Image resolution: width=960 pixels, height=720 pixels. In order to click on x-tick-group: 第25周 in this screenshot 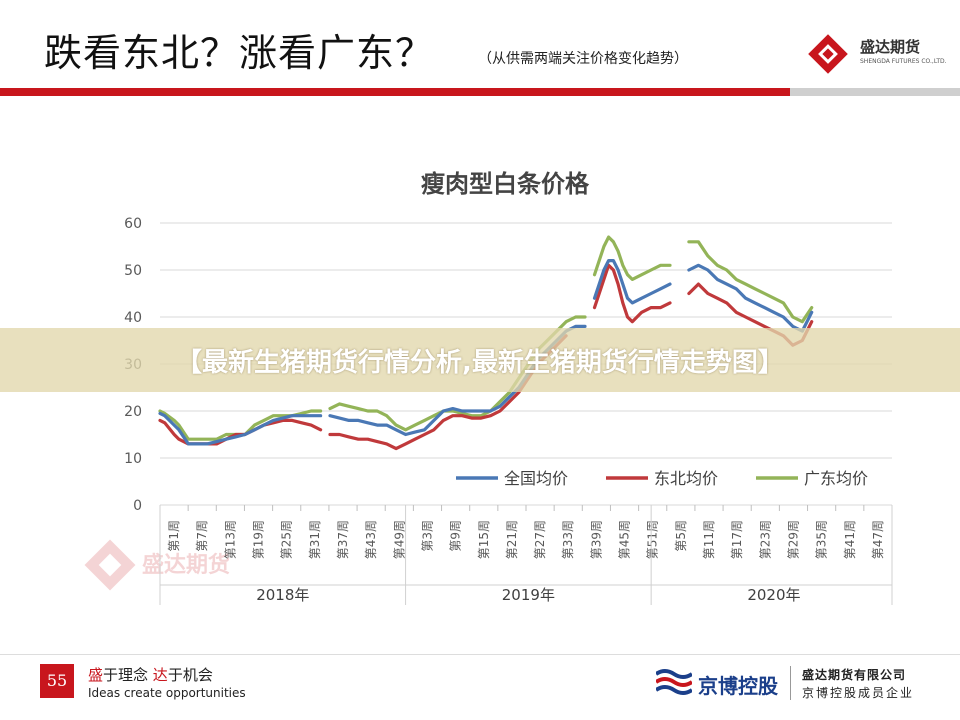, I will do `click(287, 539)`.